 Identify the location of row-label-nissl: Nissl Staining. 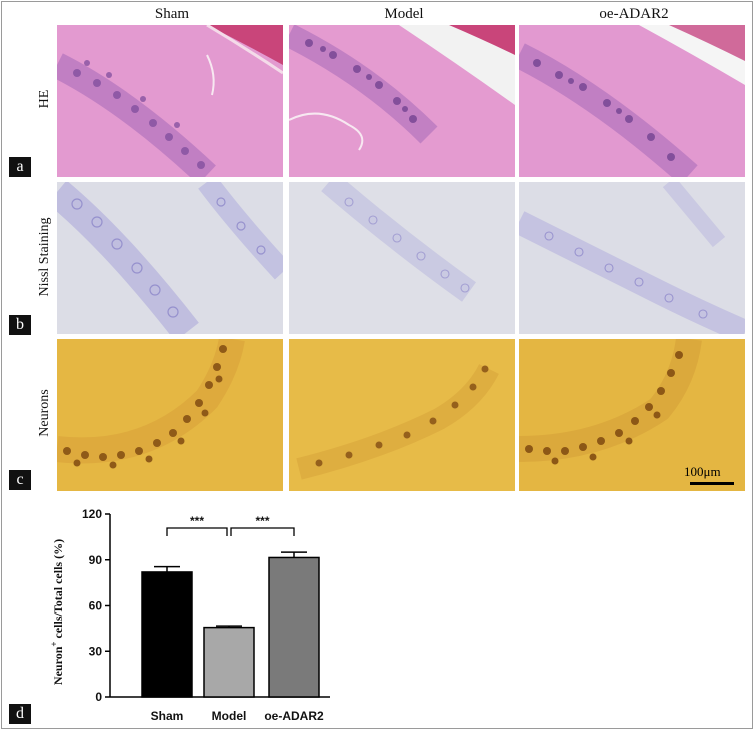
(44, 257).